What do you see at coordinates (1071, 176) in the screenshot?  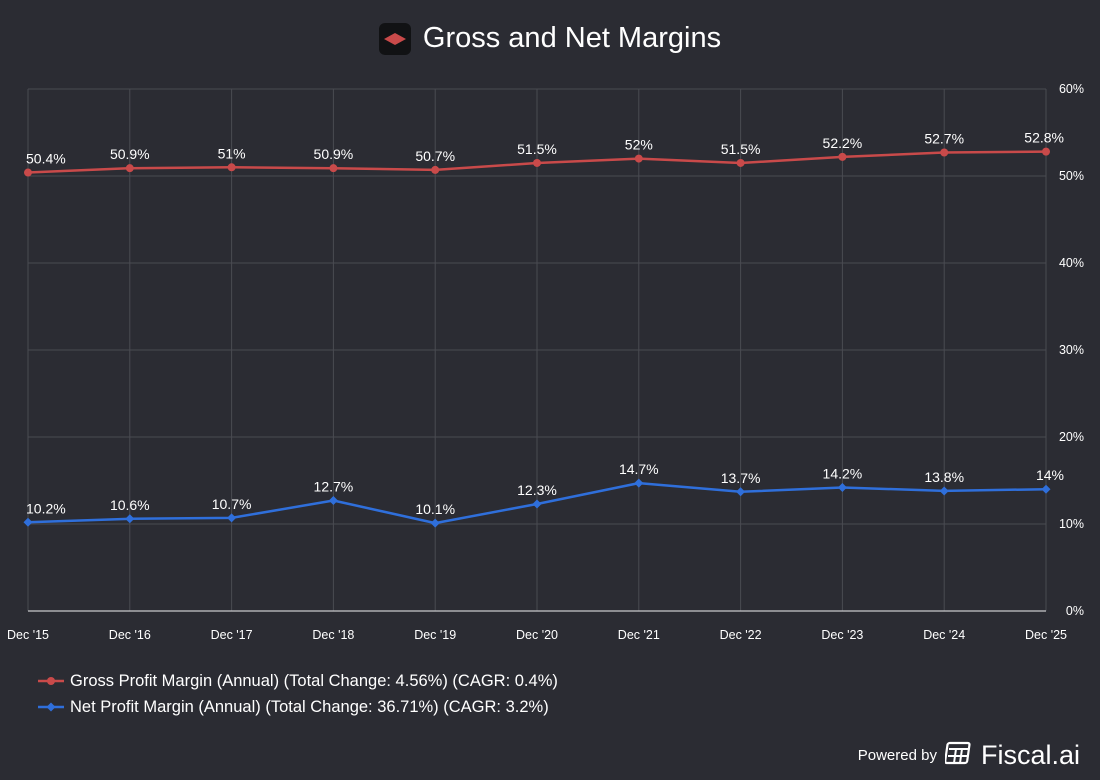 I see `y-tick-label: 50%` at bounding box center [1071, 176].